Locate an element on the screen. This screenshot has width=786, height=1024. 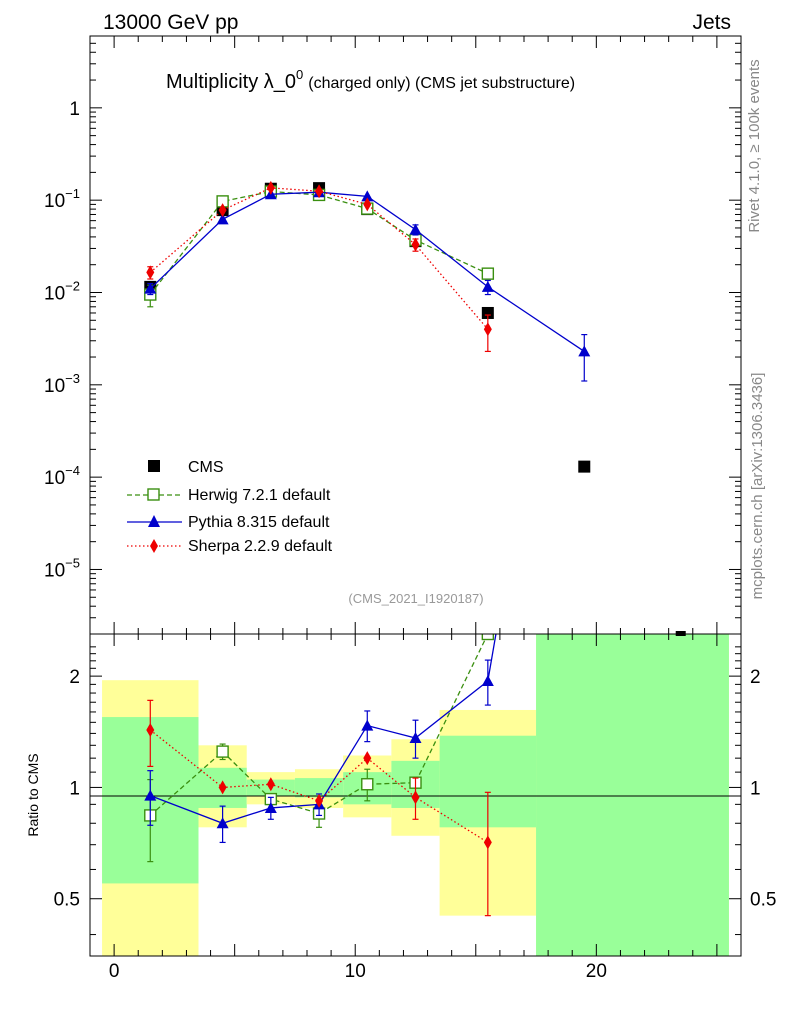
ratio-line-pythia is located at coordinates (323, 729).